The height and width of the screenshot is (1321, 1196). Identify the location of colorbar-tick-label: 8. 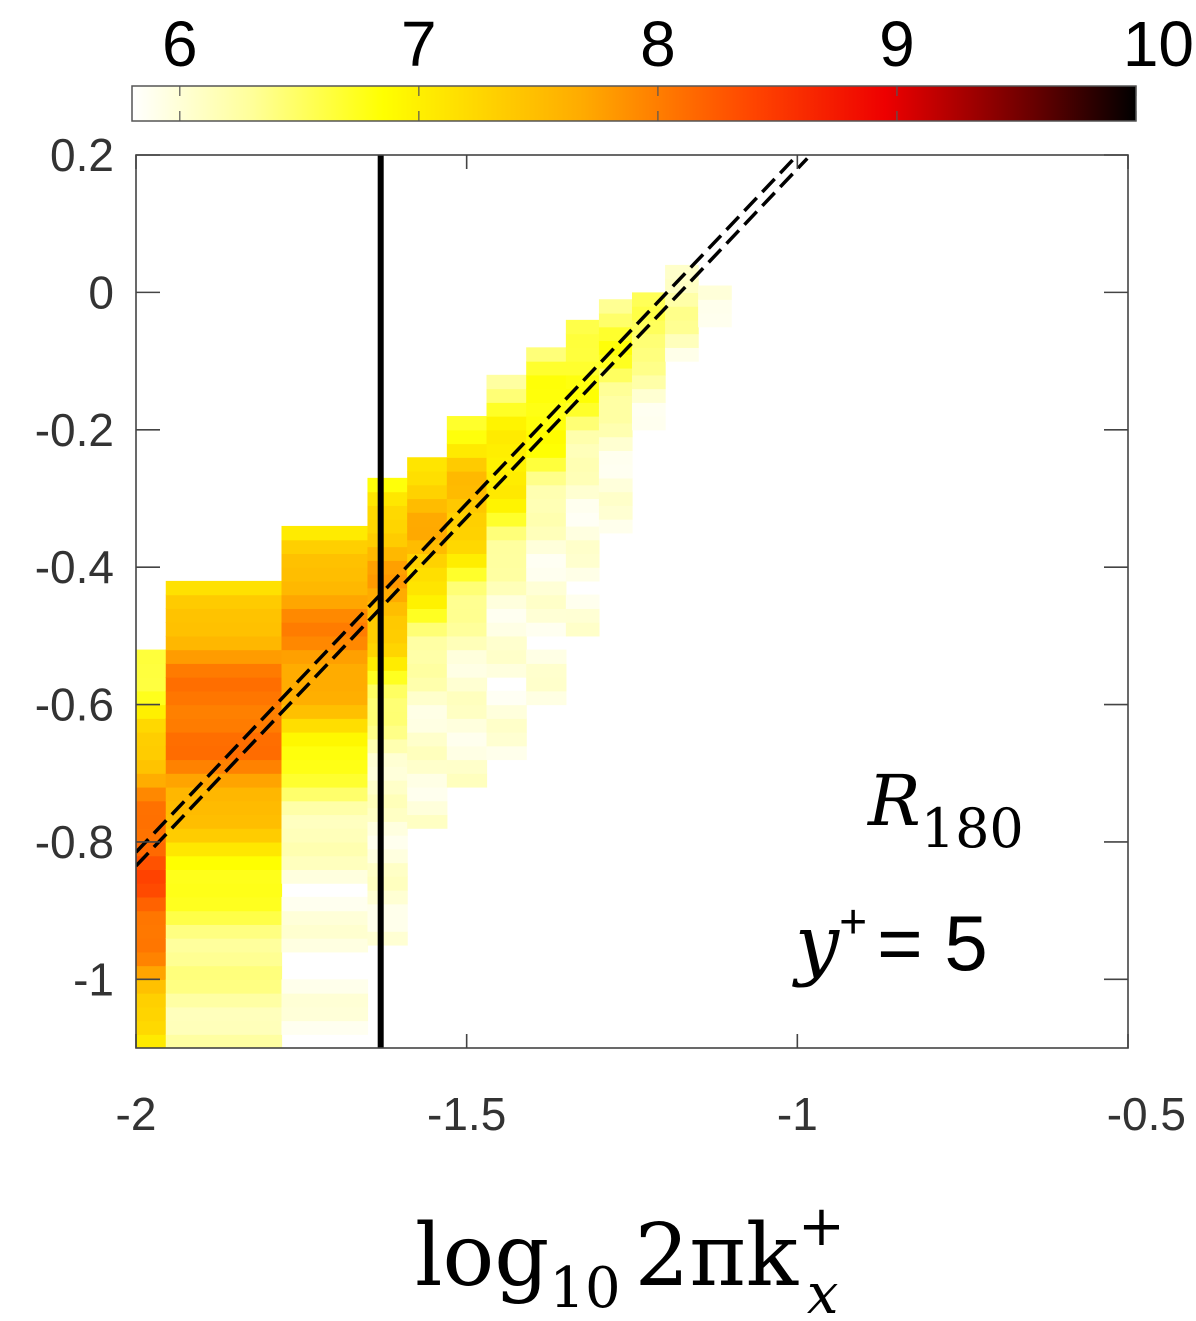
(658, 44).